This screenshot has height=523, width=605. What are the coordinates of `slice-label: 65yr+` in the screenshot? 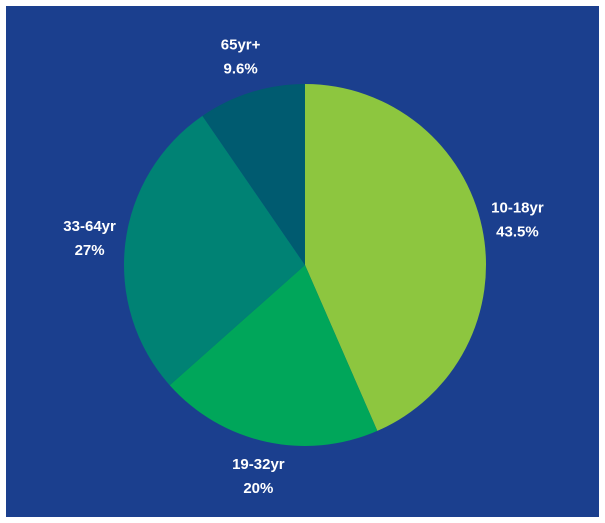 It's located at (241, 45).